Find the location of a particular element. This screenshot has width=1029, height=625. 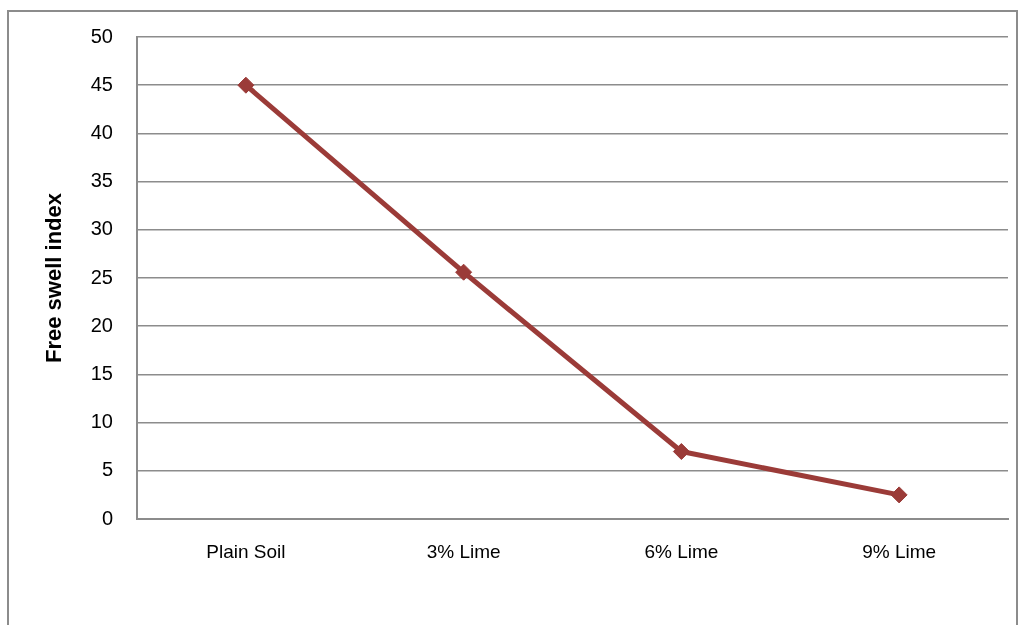

y-tick-label: 5 is located at coordinates (107, 469).